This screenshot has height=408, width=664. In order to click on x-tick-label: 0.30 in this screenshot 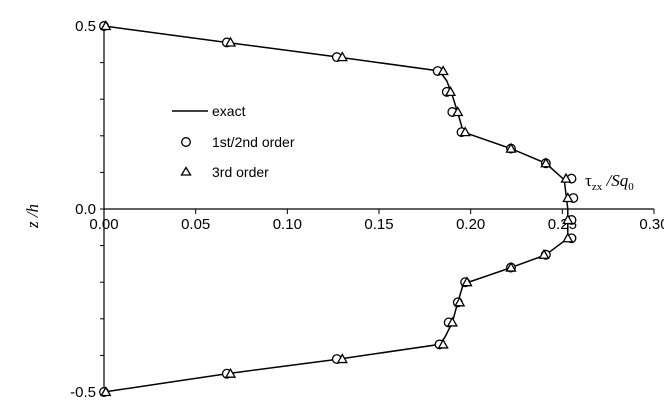, I will do `click(651, 224)`.